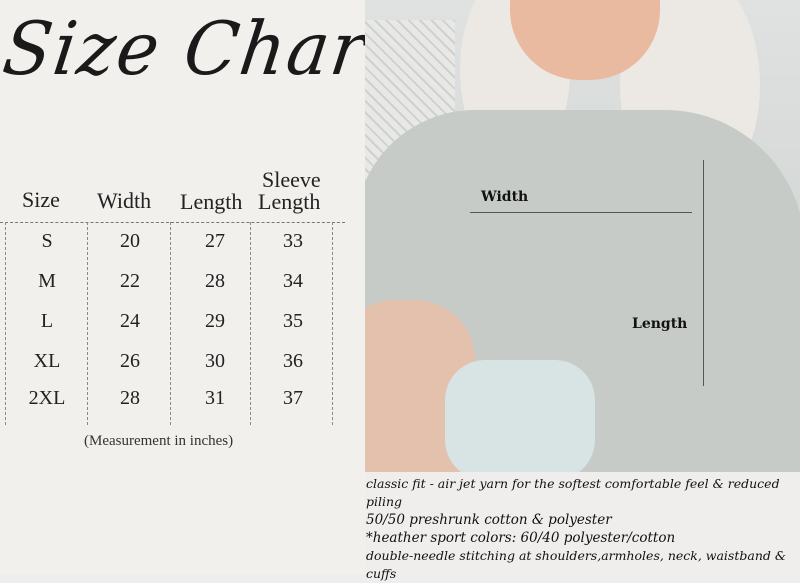  I want to click on size-chart-title: Size Chart, so click(201, 49).